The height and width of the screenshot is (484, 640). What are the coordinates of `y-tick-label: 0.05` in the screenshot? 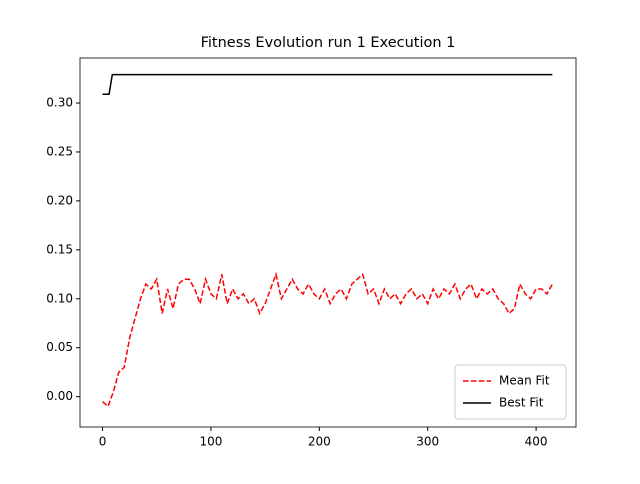 It's located at (59, 347).